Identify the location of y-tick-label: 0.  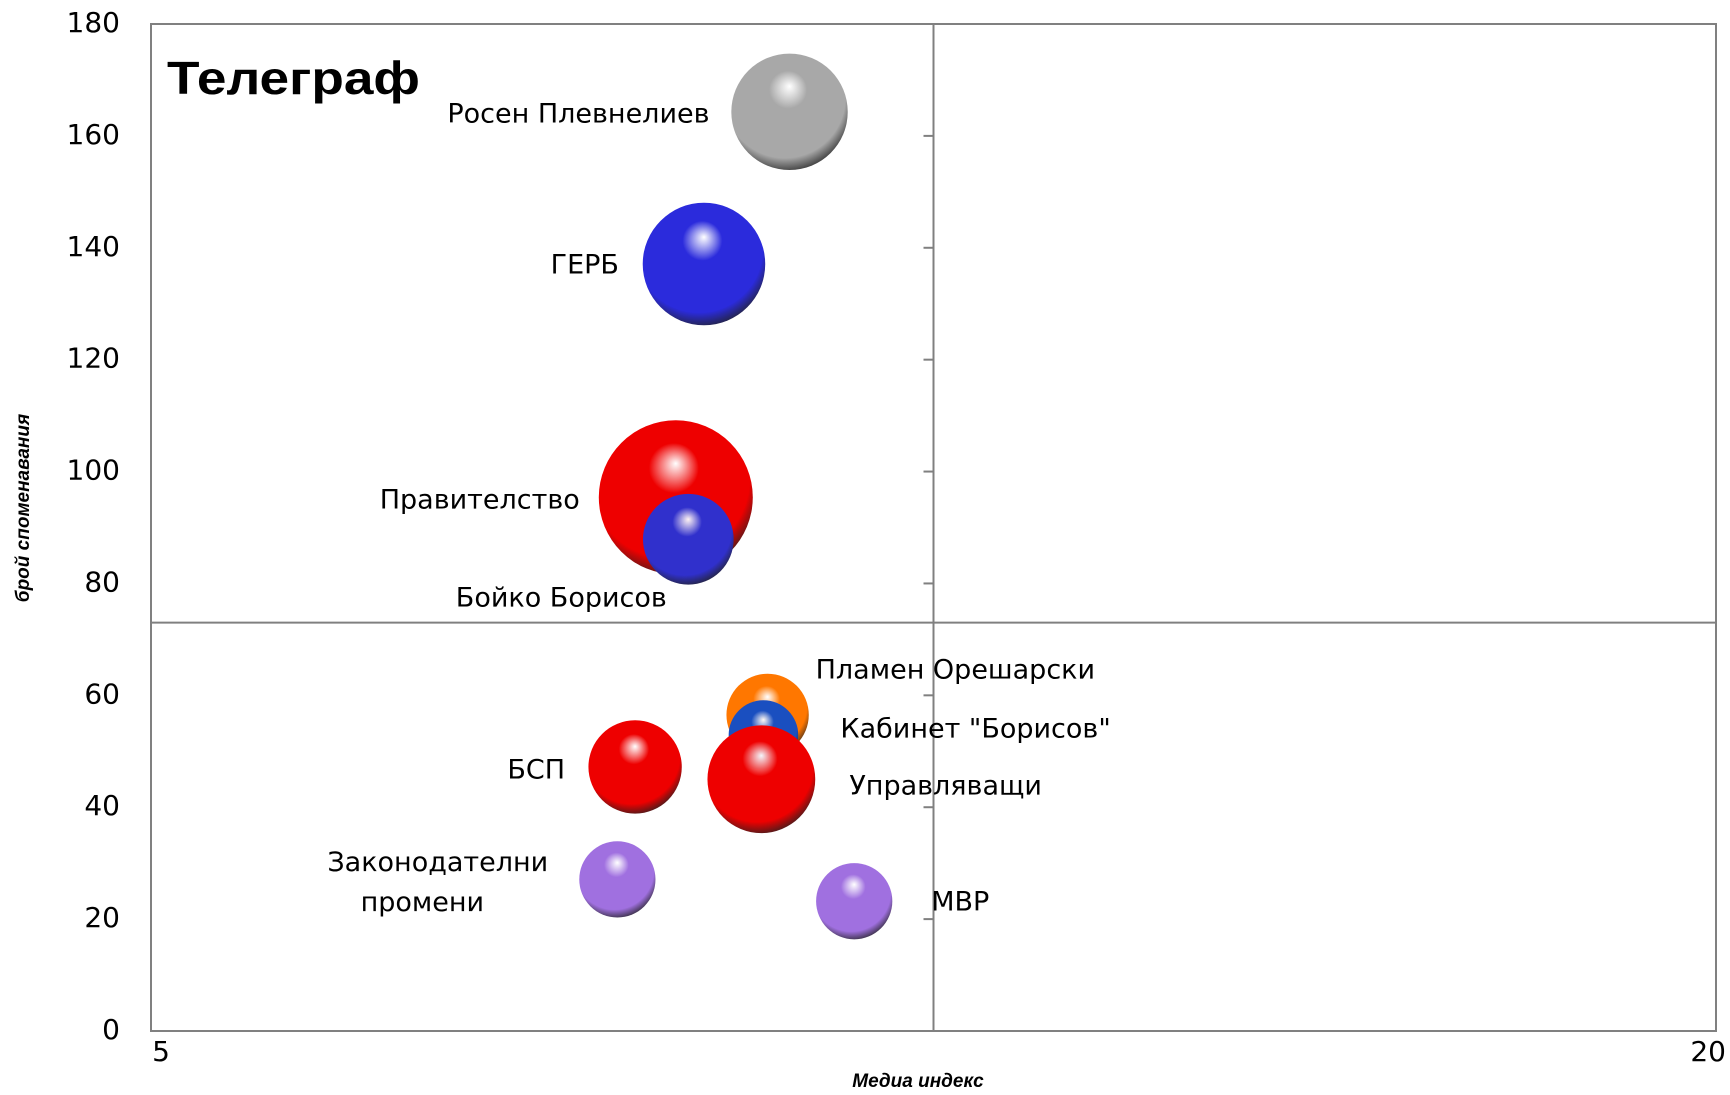
(111, 1029).